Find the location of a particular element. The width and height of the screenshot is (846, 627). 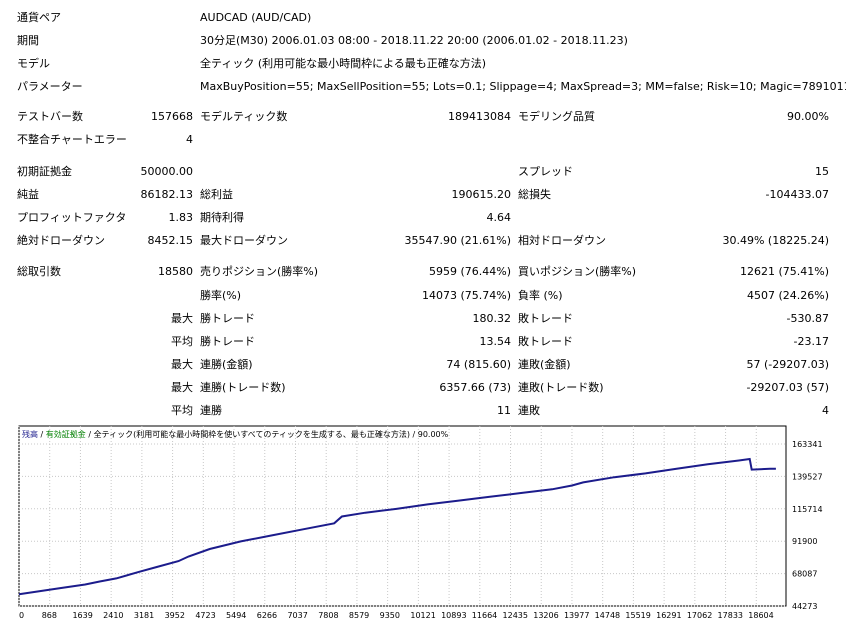

chart-y-tick-label: 91900 is located at coordinates (804, 541).